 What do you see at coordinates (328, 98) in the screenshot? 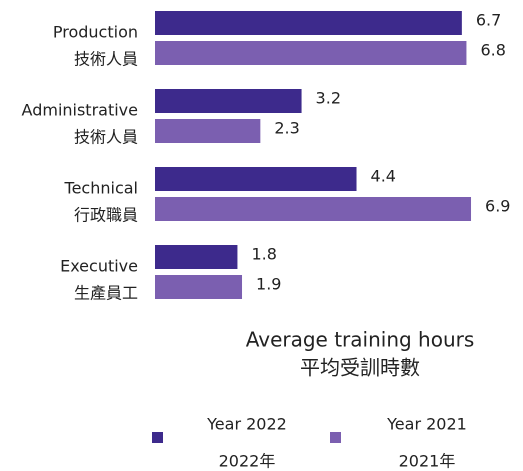
I see `value-label: 3.2` at bounding box center [328, 98].